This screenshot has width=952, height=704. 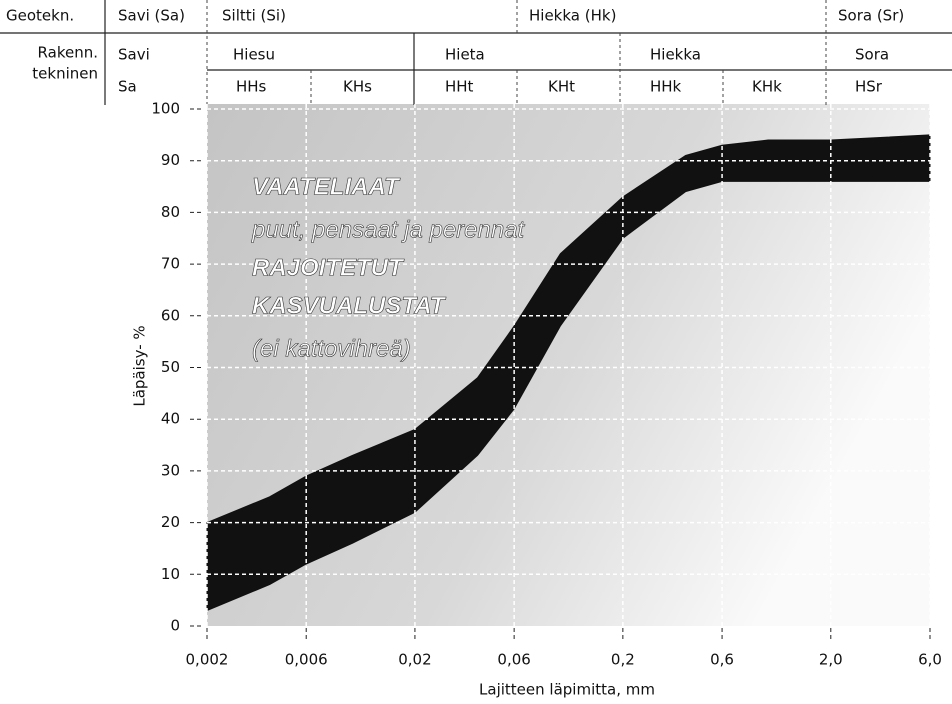 I want to click on x-tick-label: 6,0, so click(x=930, y=660).